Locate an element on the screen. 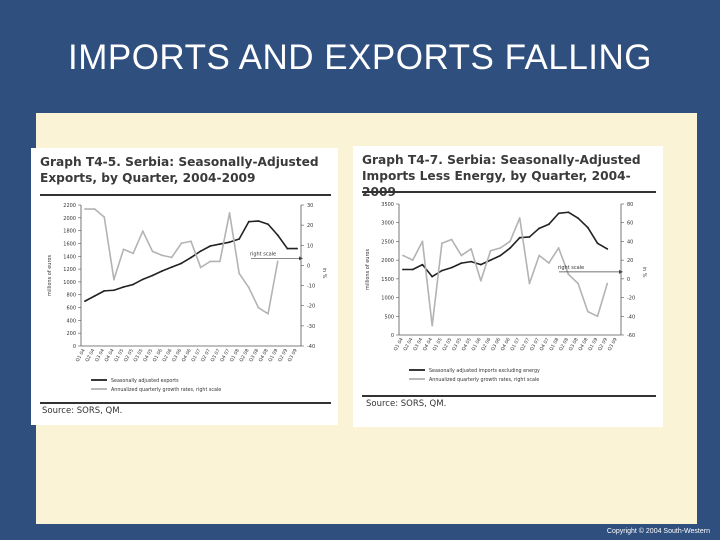  y2-tick-label: -20 is located at coordinates (631, 299).